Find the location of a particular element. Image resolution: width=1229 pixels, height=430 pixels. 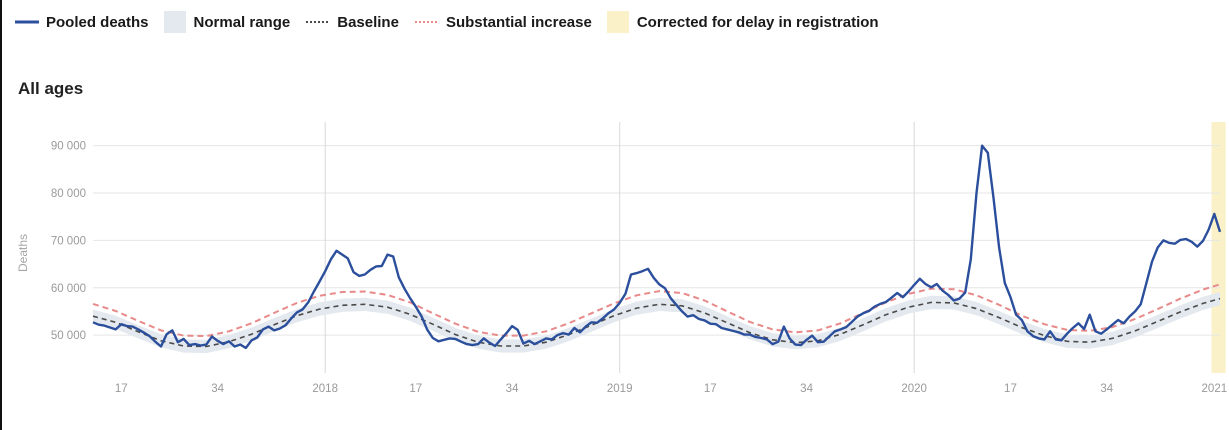

normal-range-area is located at coordinates (656, 323).